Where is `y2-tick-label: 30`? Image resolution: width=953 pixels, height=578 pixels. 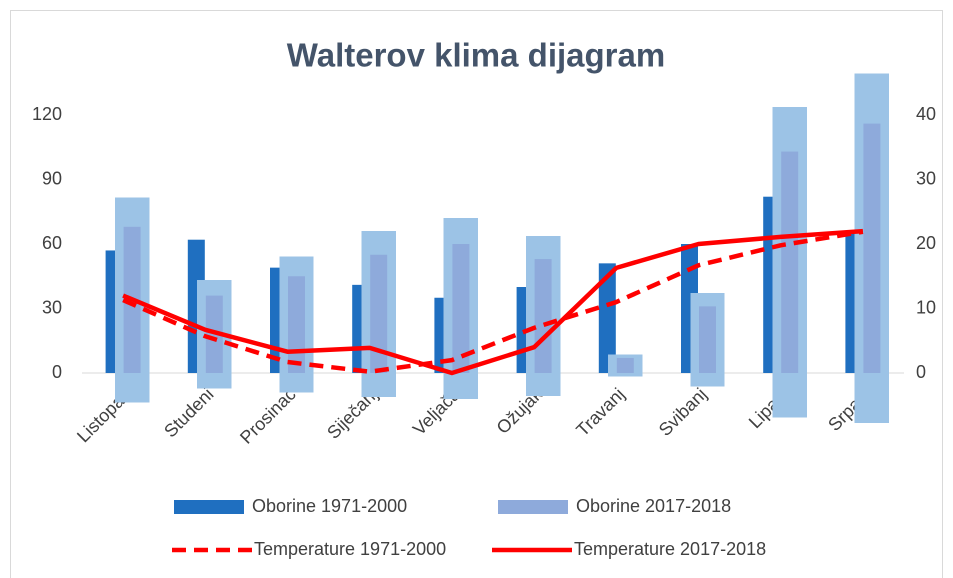 y2-tick-label: 30 is located at coordinates (926, 178).